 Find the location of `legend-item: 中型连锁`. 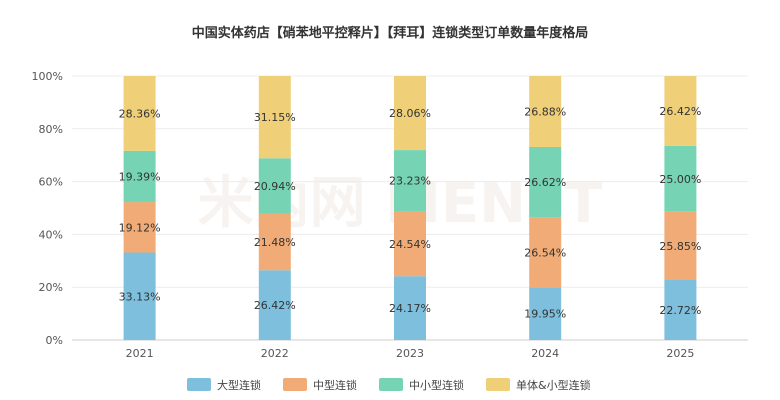

legend-item: 中型连锁 is located at coordinates (320, 385).